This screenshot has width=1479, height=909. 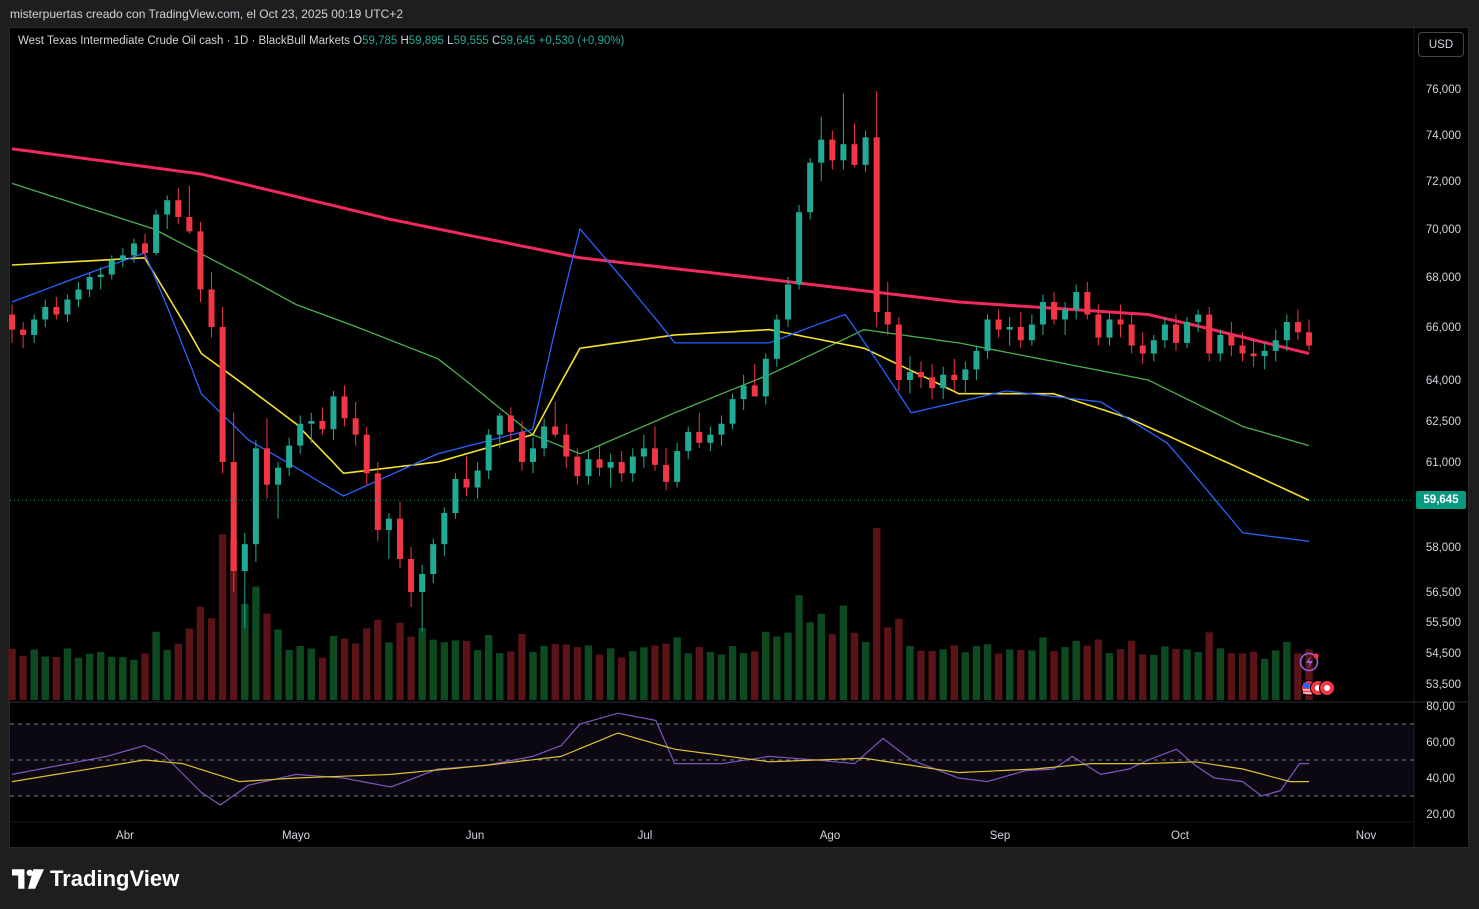 I want to click on rsi-line-rsi-ma, so click(x=660, y=757).